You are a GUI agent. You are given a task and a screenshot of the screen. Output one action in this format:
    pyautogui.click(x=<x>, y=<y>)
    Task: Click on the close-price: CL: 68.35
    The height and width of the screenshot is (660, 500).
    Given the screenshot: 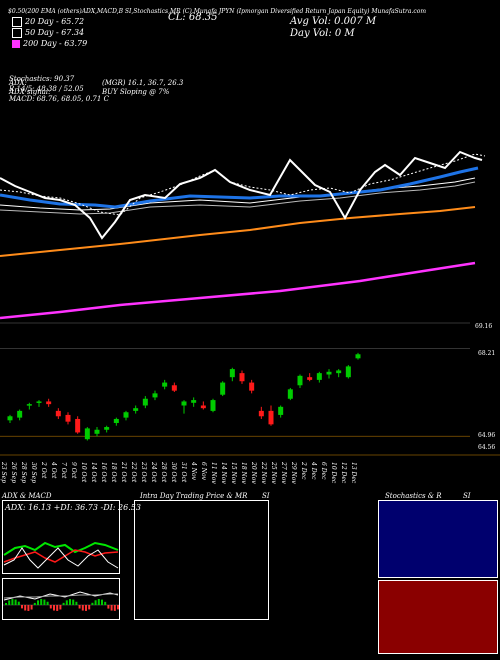 What is the action you would take?
    pyautogui.click(x=193, y=17)
    